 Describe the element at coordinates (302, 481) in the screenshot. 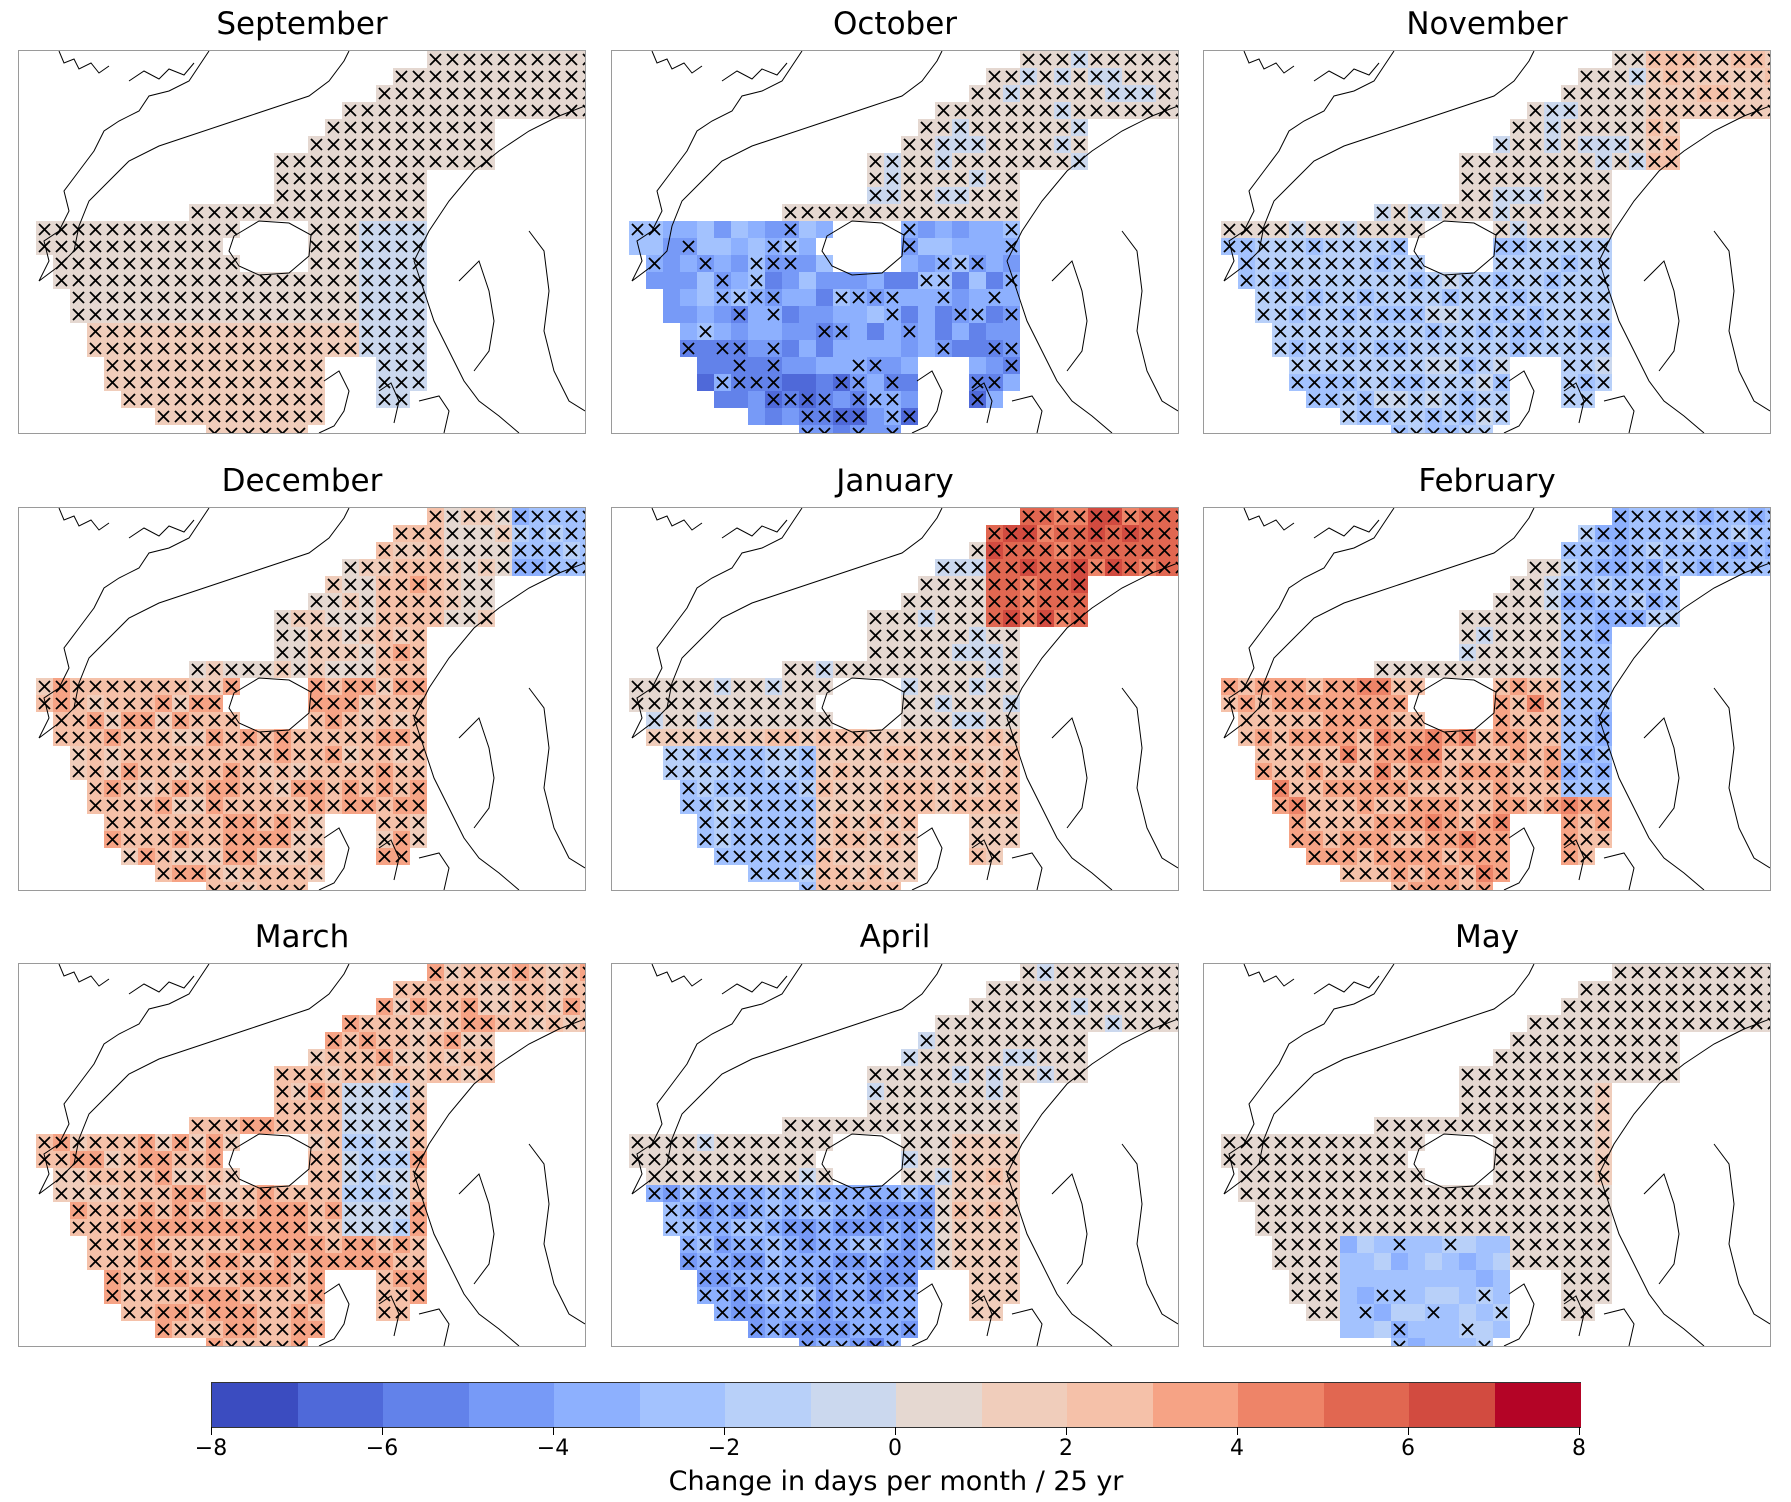

I see `panel-title: December` at that location.